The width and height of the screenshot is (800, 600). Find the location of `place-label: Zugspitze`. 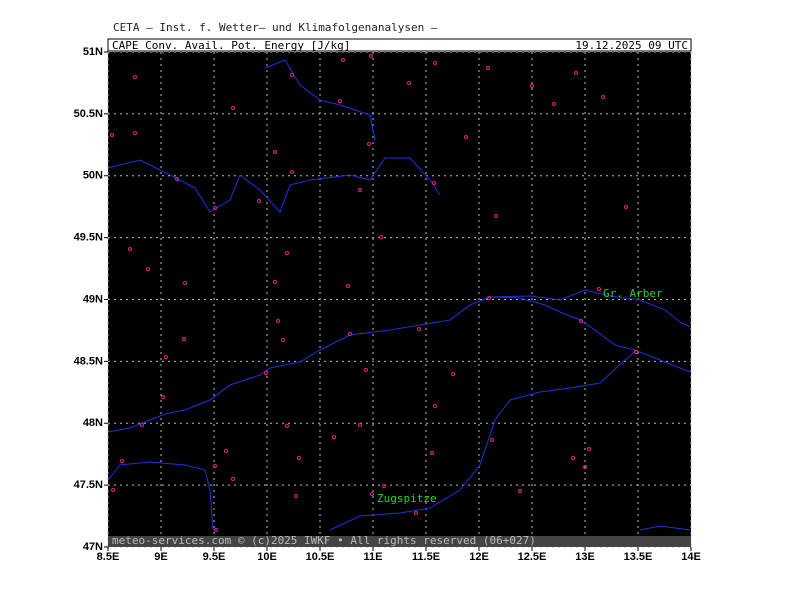

place-label: Zugspitze is located at coordinates (407, 498).